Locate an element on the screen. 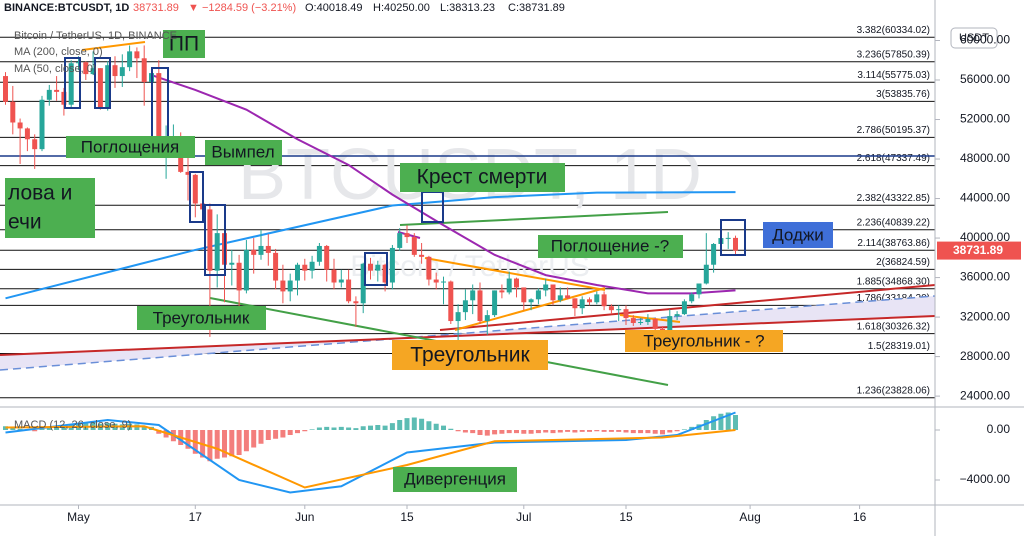 The width and height of the screenshot is (1024, 536). symbol: BINANCE:BTCUSDT, 1D is located at coordinates (66, 8).